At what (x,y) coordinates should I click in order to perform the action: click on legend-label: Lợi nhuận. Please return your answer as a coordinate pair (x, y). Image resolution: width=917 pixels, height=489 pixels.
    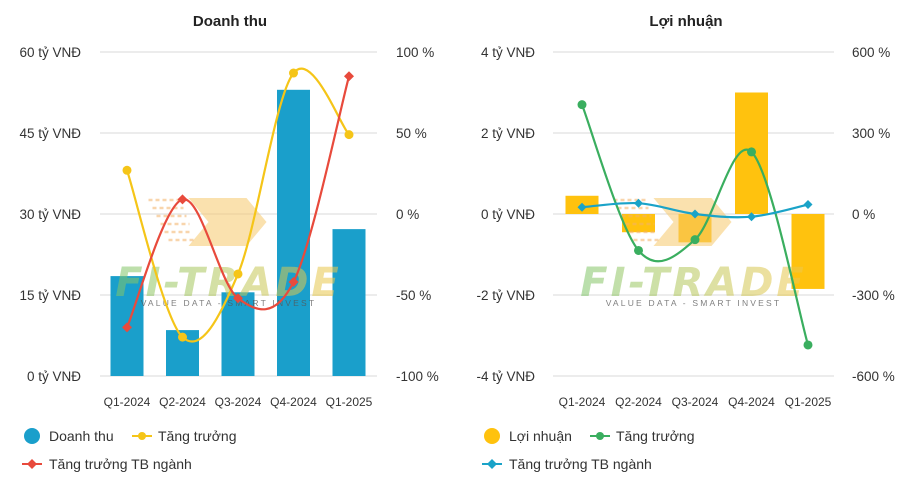
    Looking at the image, I should click on (540, 436).